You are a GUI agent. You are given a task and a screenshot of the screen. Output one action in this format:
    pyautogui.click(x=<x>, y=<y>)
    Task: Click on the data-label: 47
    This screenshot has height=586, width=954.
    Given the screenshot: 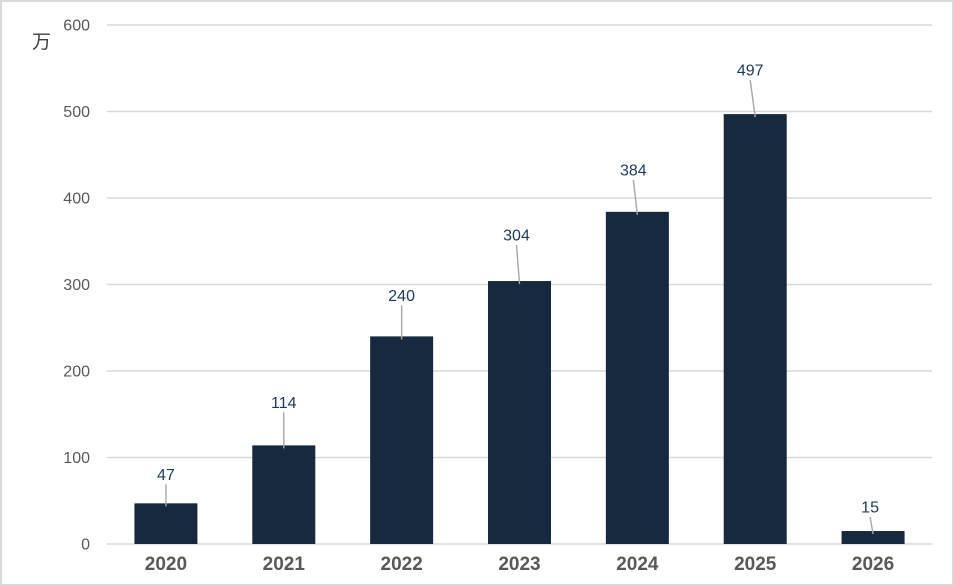 What is the action you would take?
    pyautogui.click(x=166, y=475)
    